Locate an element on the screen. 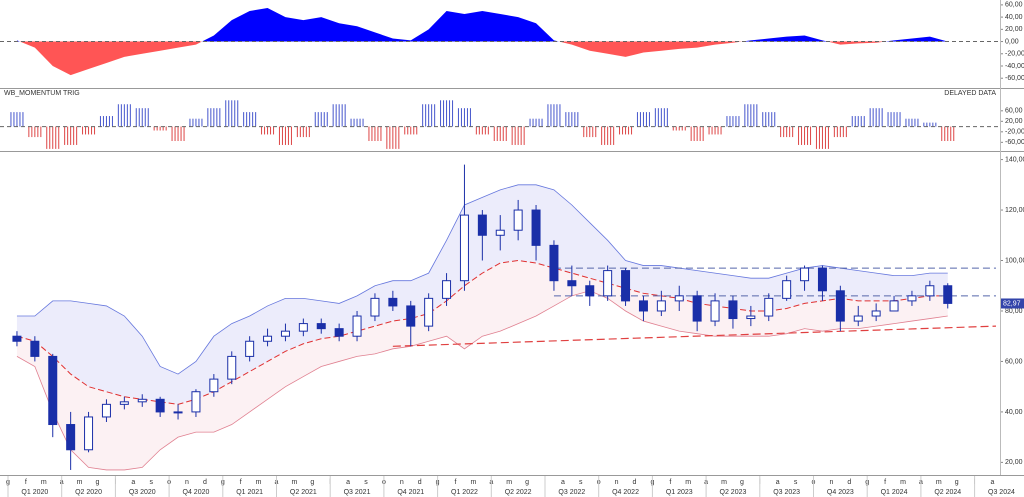  quarter-label: Q4 2023 is located at coordinates (840, 492).